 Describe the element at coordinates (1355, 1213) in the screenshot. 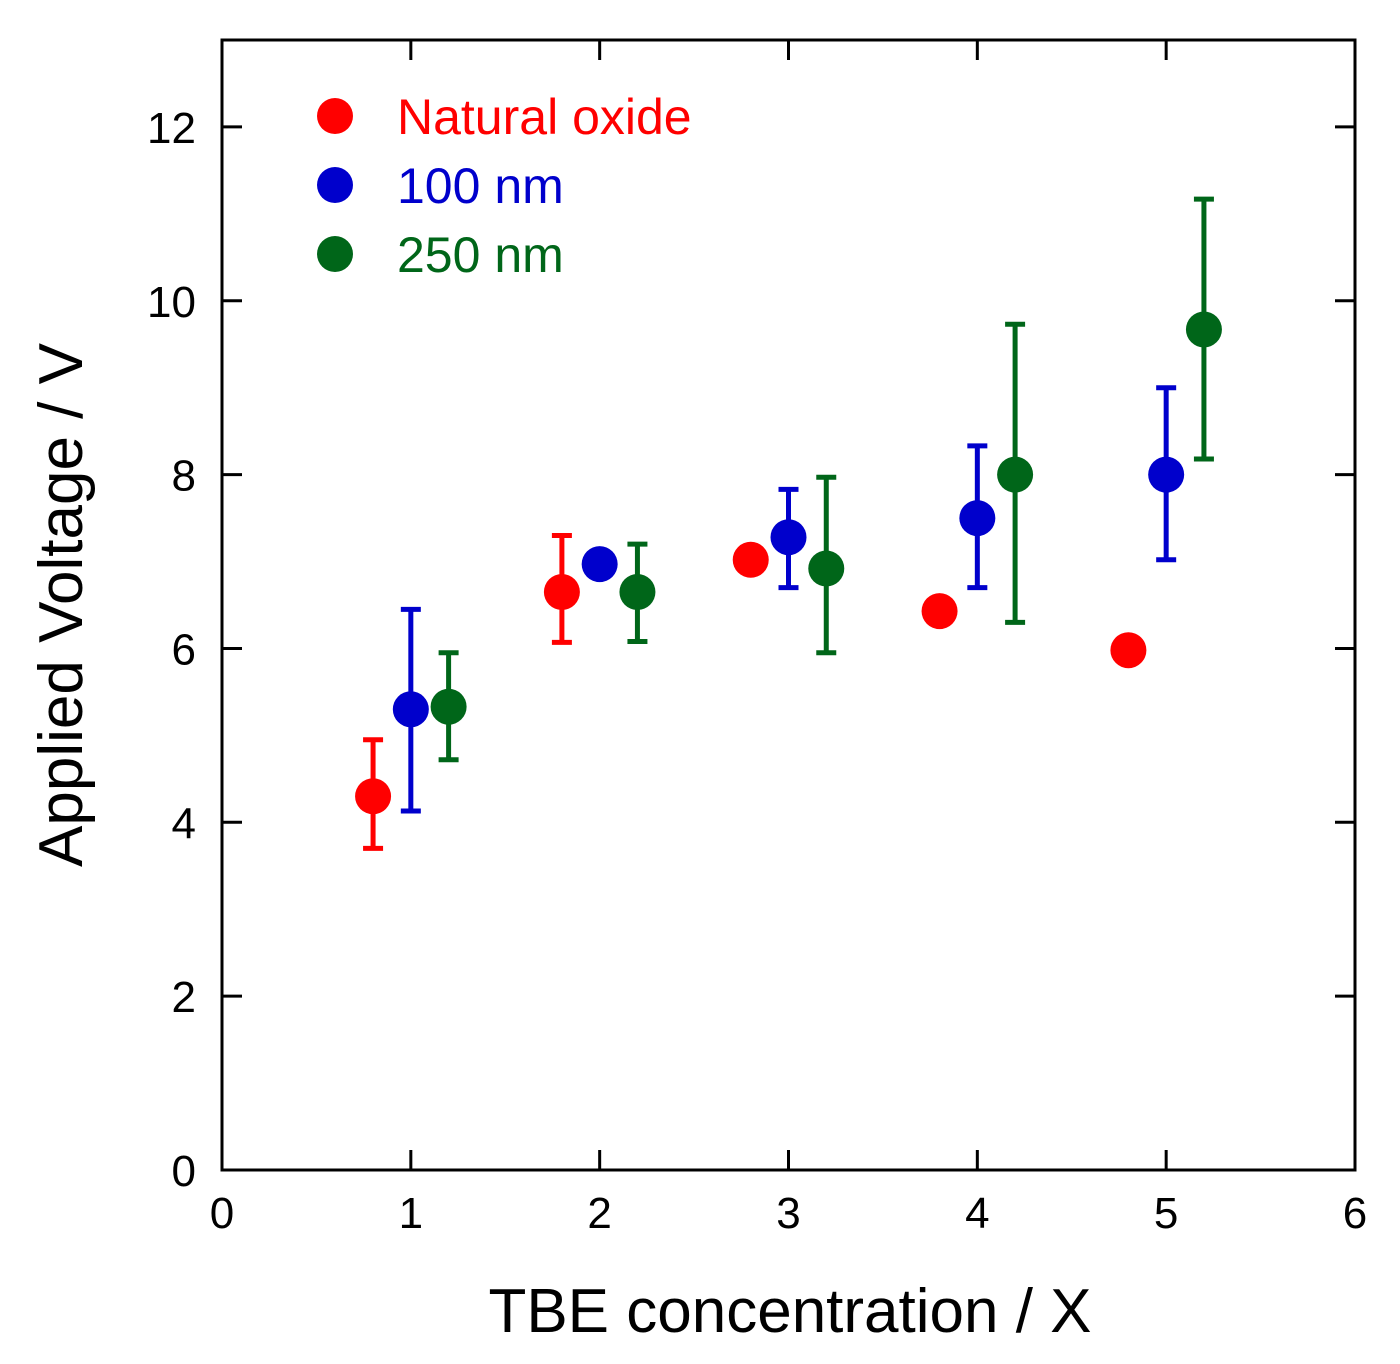

I see `x-tick-label: 6` at that location.